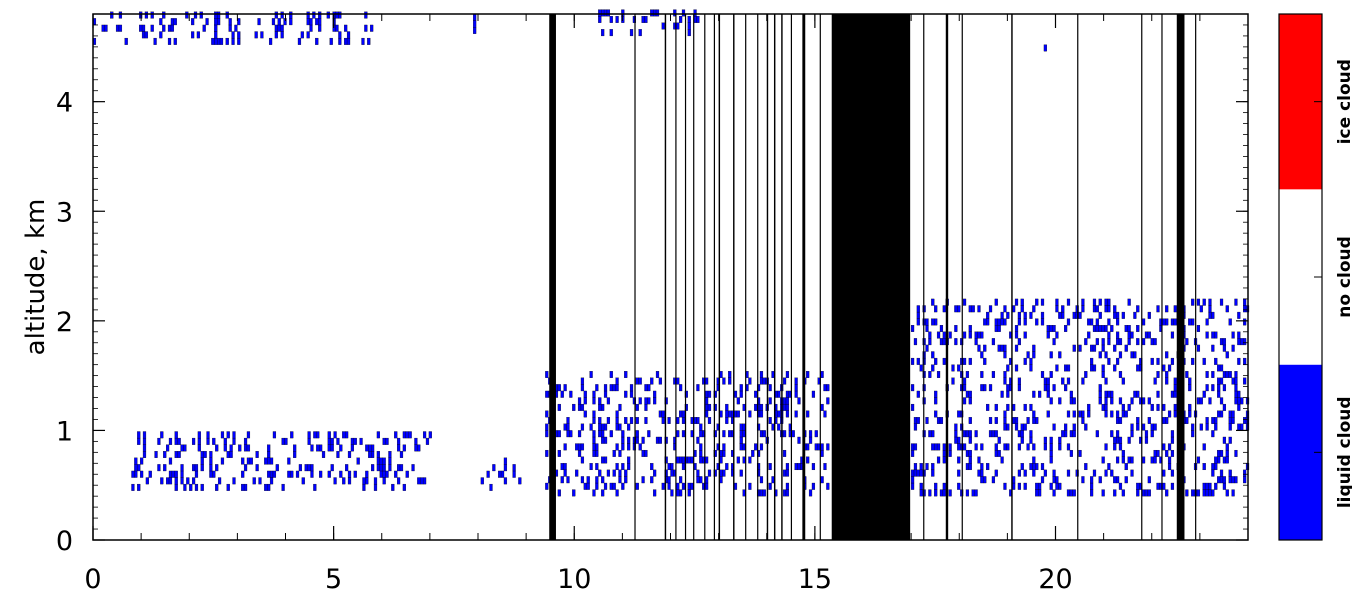 The width and height of the screenshot is (1352, 596). What do you see at coordinates (1315, 277) in the screenshot?
I see `colorbar: liquid cloud no cloud ice cloud` at bounding box center [1315, 277].